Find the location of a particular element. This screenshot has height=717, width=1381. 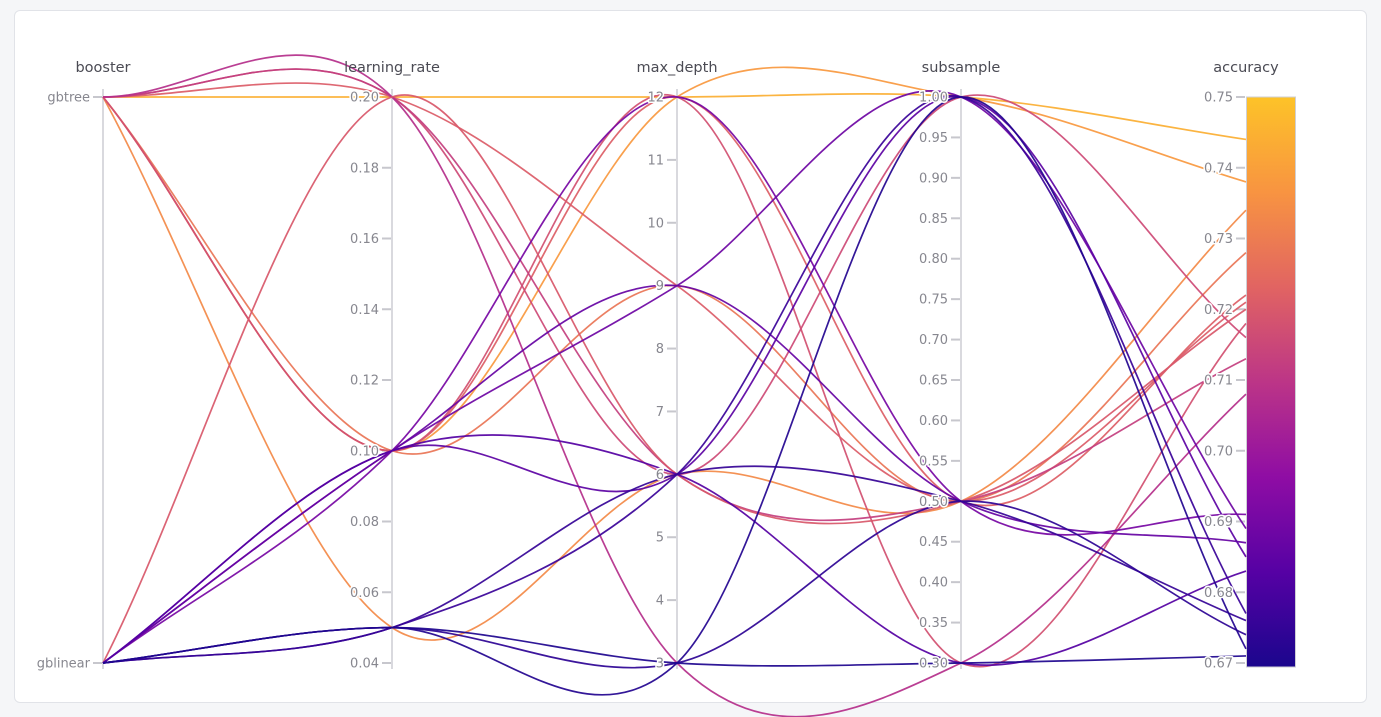

tick-label-accuracy: 0.72 is located at coordinates (1218, 310).